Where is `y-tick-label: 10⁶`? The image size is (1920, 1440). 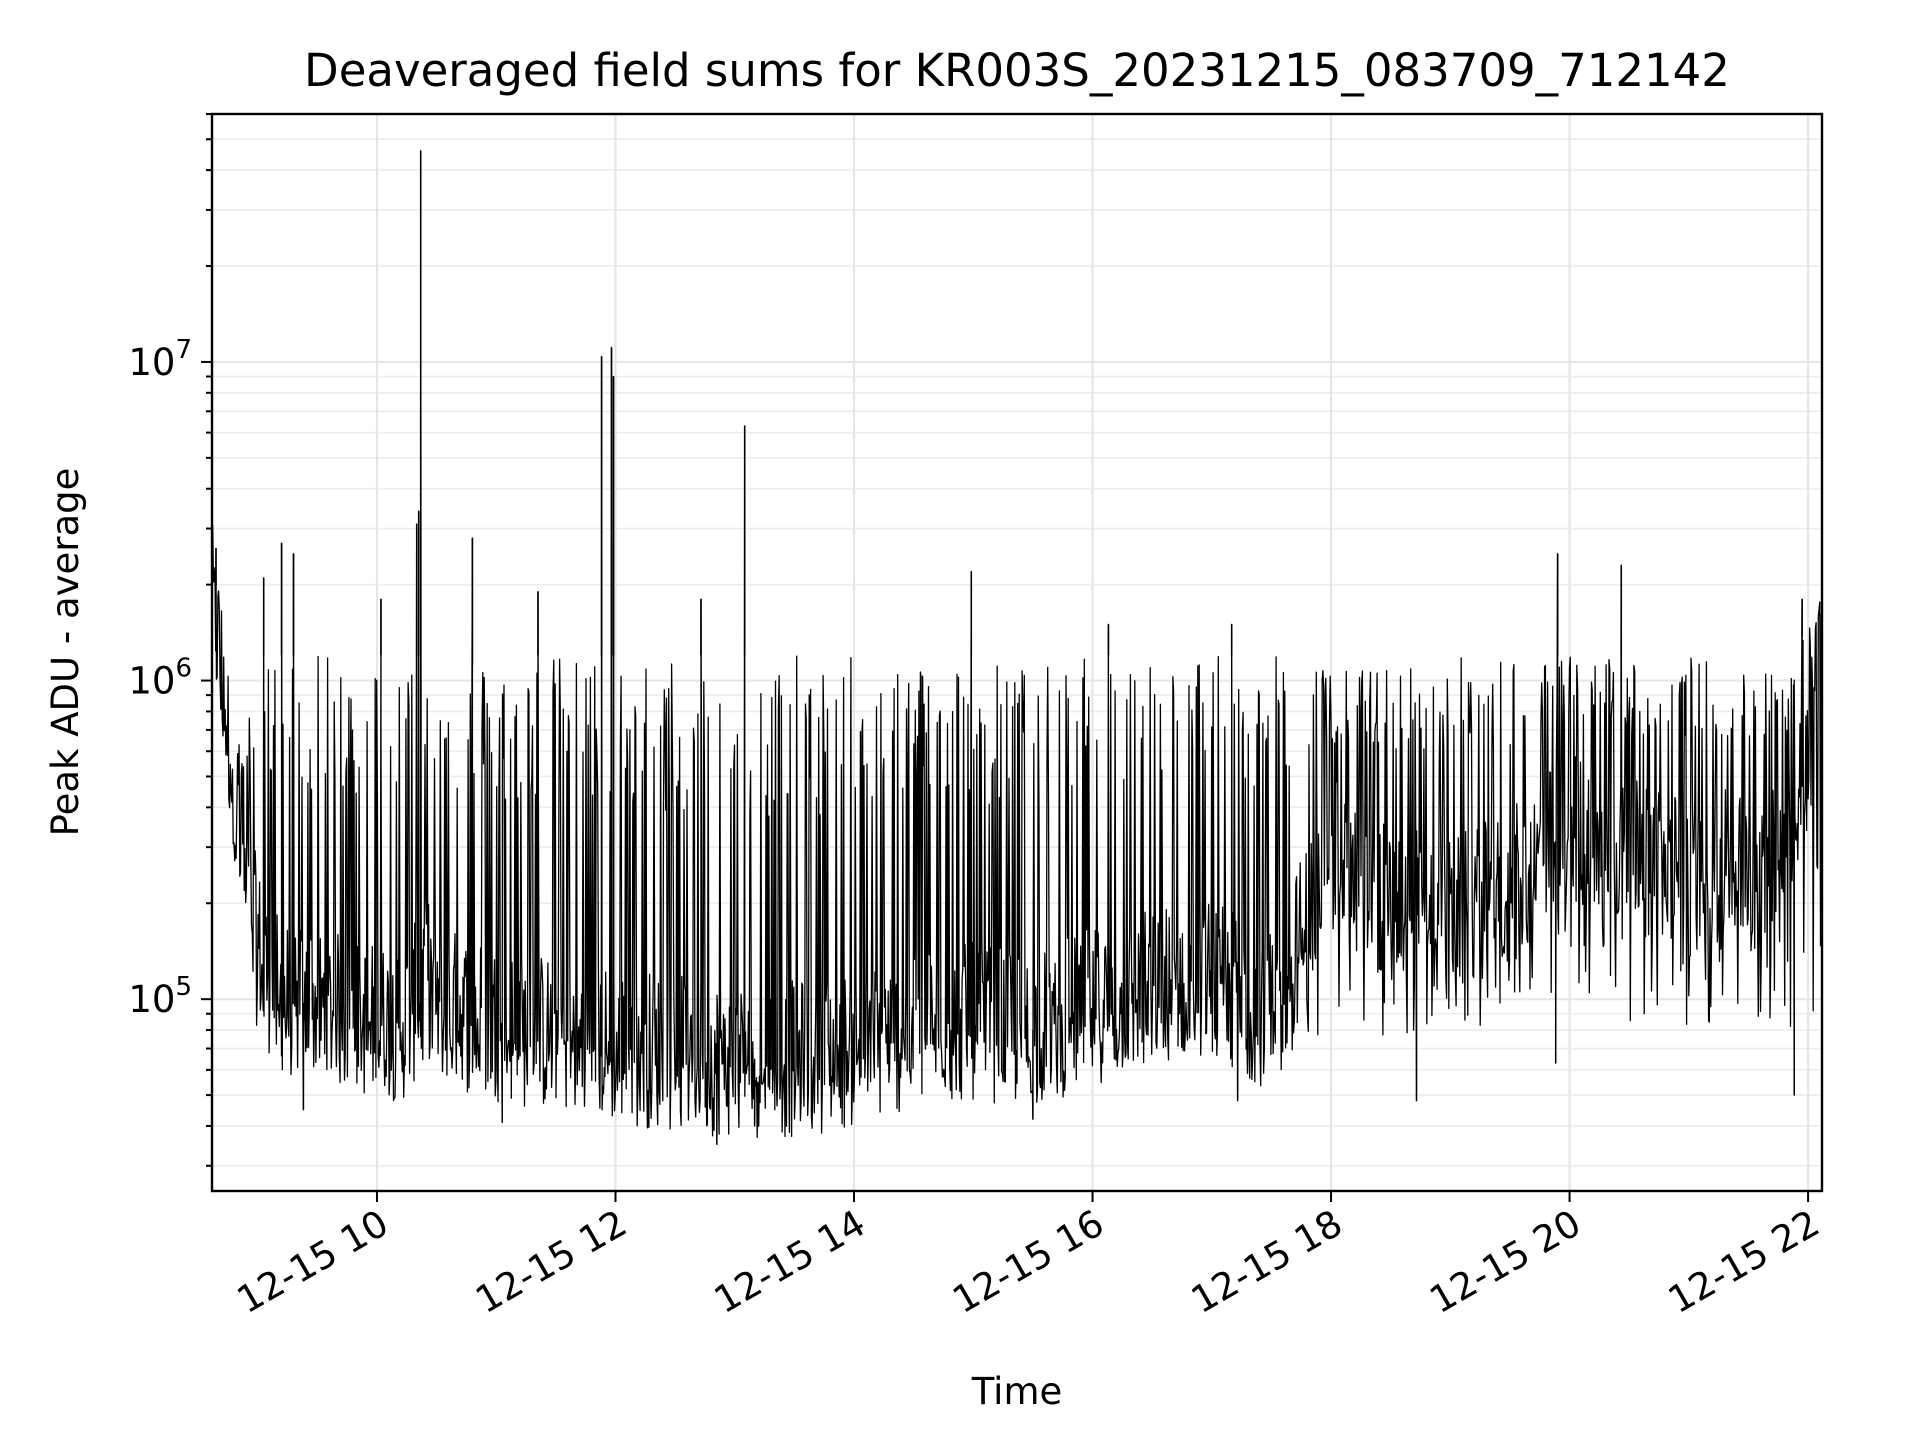 y-tick-label: 10⁶ is located at coordinates (160, 678).